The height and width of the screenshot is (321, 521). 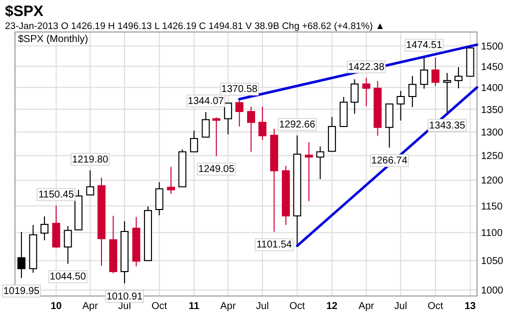 What do you see at coordinates (492, 88) in the screenshot?
I see `y-tick-label: 1400` at bounding box center [492, 88].